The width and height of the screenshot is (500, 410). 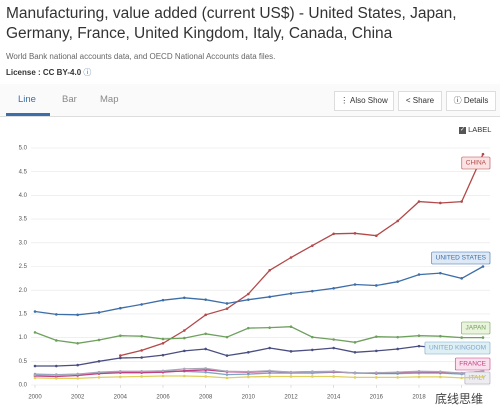 I want to click on x-tick-label: 2008, so click(x=206, y=398).